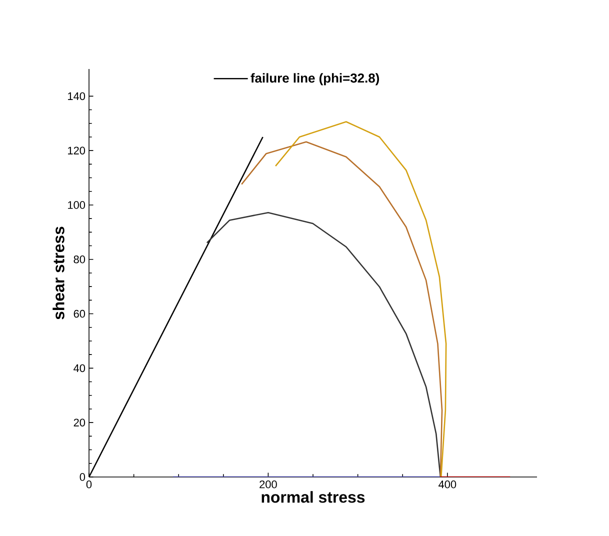 The width and height of the screenshot is (609, 536). I want to click on y-tick-label: 100, so click(77, 205).